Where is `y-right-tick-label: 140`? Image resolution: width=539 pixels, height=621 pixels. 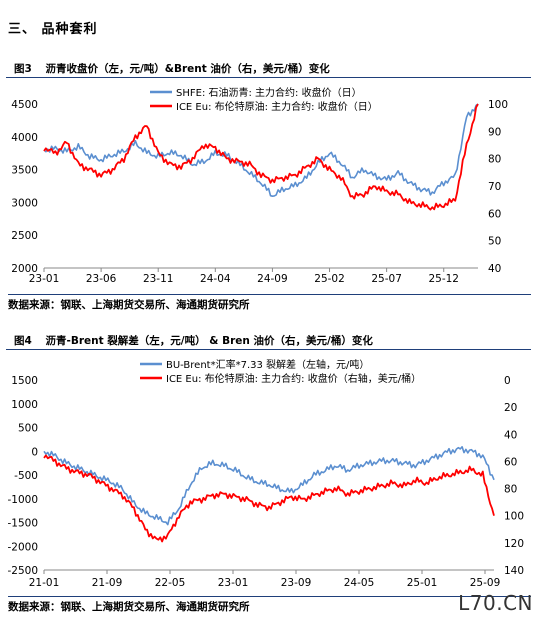 y-right-tick-label: 140 is located at coordinates (514, 571).